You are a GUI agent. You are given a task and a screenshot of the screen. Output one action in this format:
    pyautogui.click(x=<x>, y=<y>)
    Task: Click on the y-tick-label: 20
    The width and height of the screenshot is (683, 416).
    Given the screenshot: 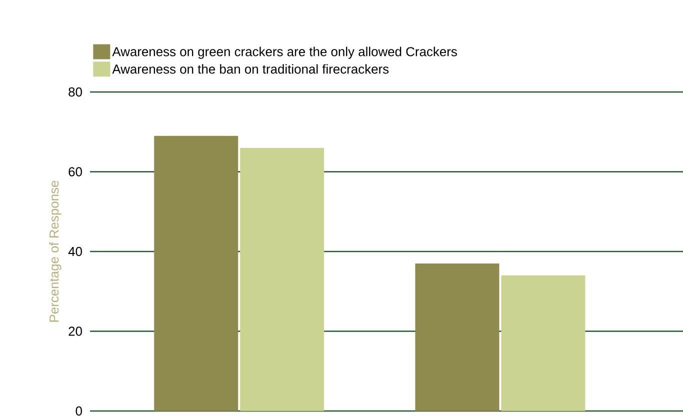 What is the action you would take?
    pyautogui.click(x=75, y=331)
    